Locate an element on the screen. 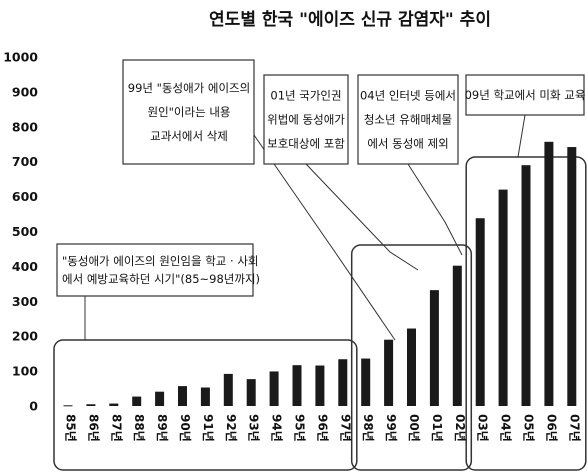 The width and height of the screenshot is (588, 476). x-tick-label: 86년 is located at coordinates (93, 428).